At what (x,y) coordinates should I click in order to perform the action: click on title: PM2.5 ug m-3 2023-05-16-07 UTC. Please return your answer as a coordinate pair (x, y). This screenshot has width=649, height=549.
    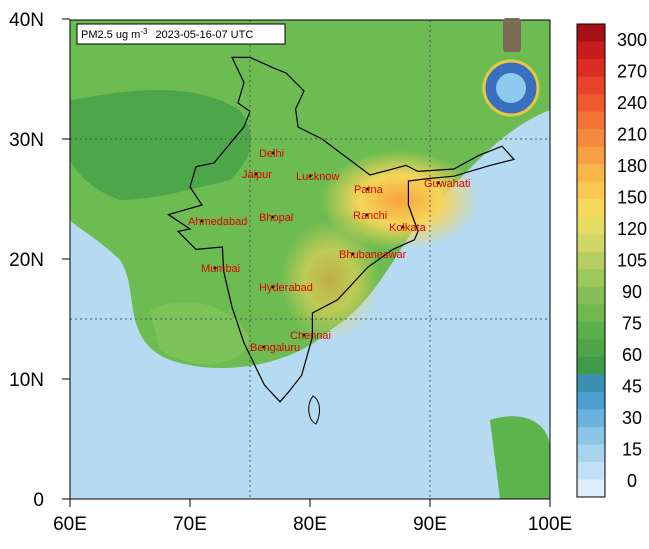
    Looking at the image, I should click on (167, 34).